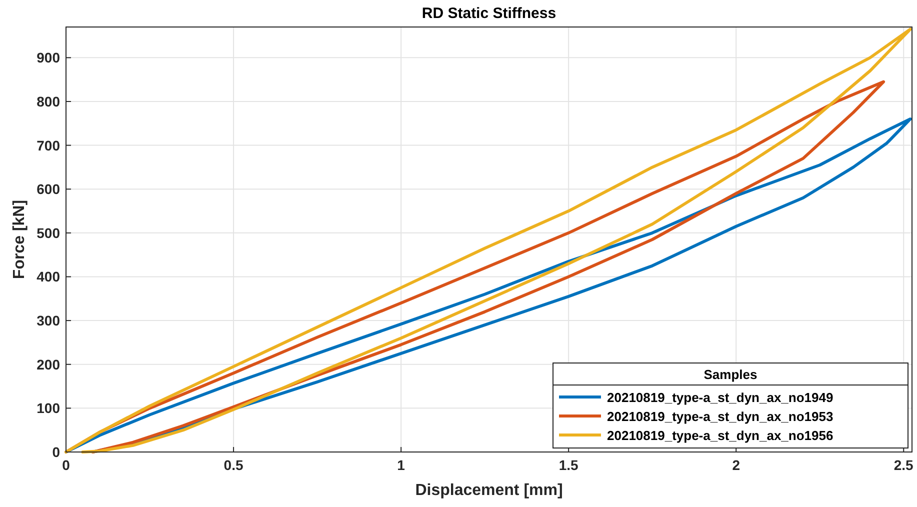 The image size is (917, 507). Describe the element at coordinates (48, 232) in the screenshot. I see `y-tick-label: 500` at that location.